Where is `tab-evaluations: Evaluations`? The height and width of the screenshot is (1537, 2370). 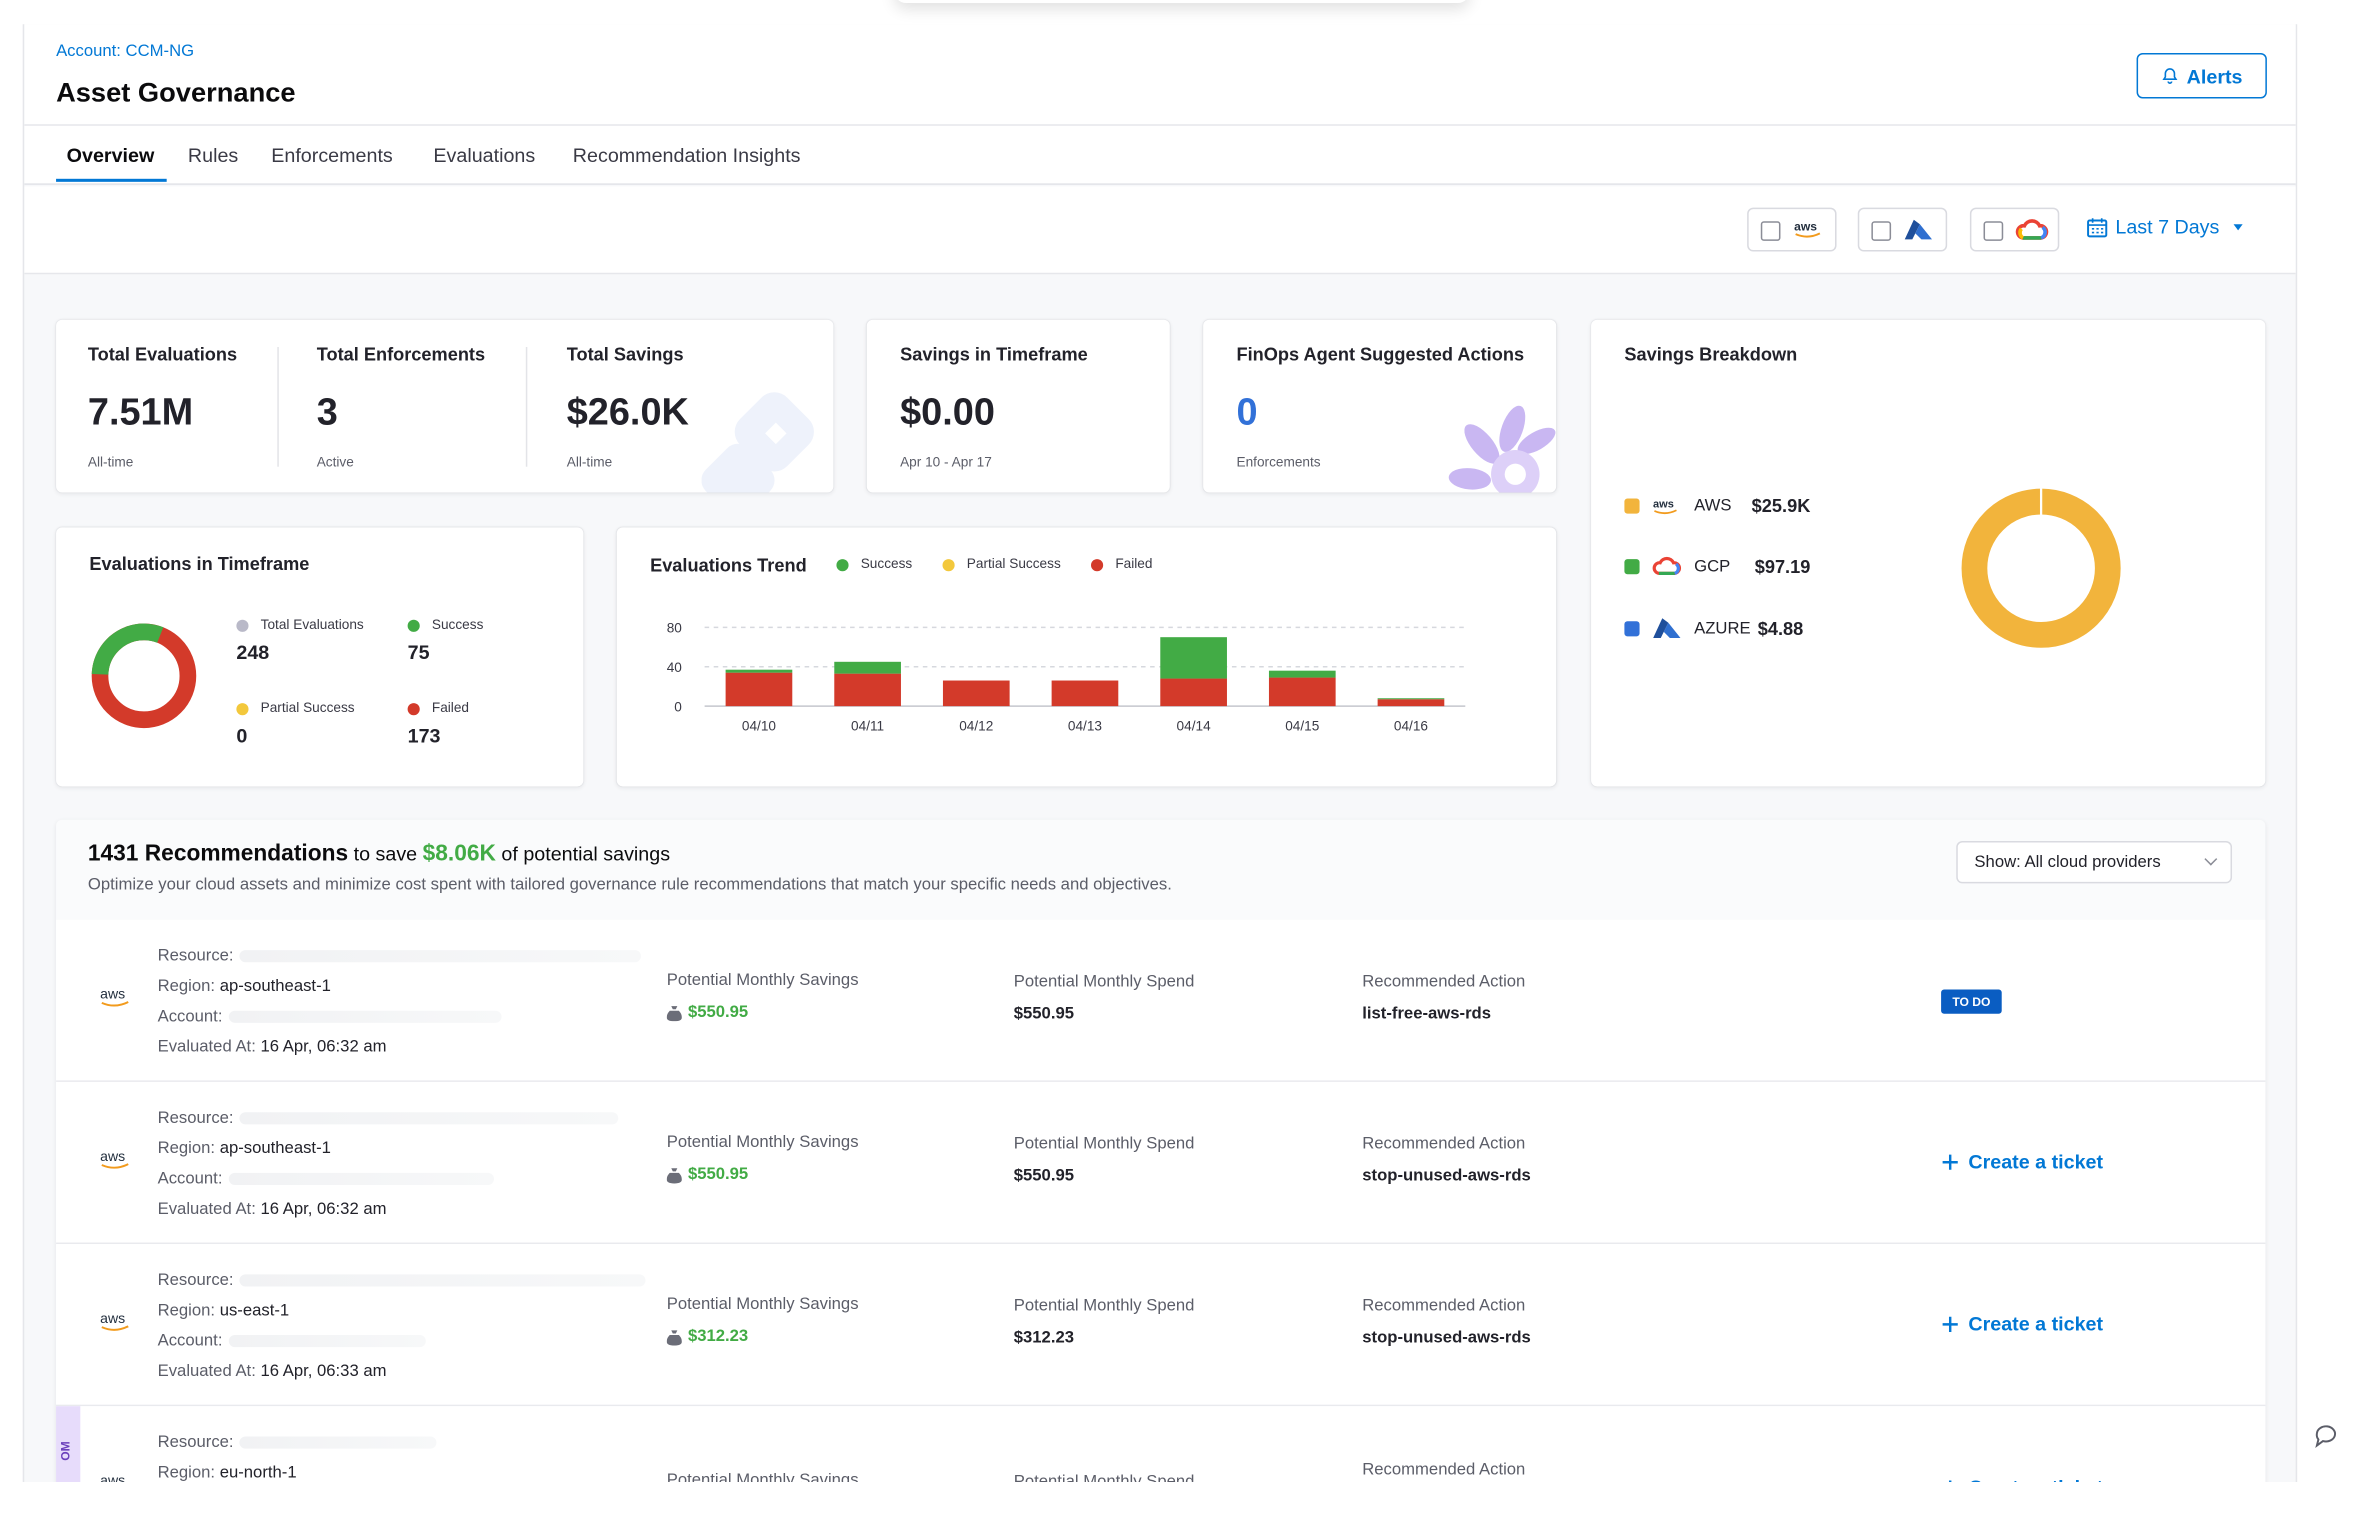 tab-evaluations: Evaluations is located at coordinates (484, 155).